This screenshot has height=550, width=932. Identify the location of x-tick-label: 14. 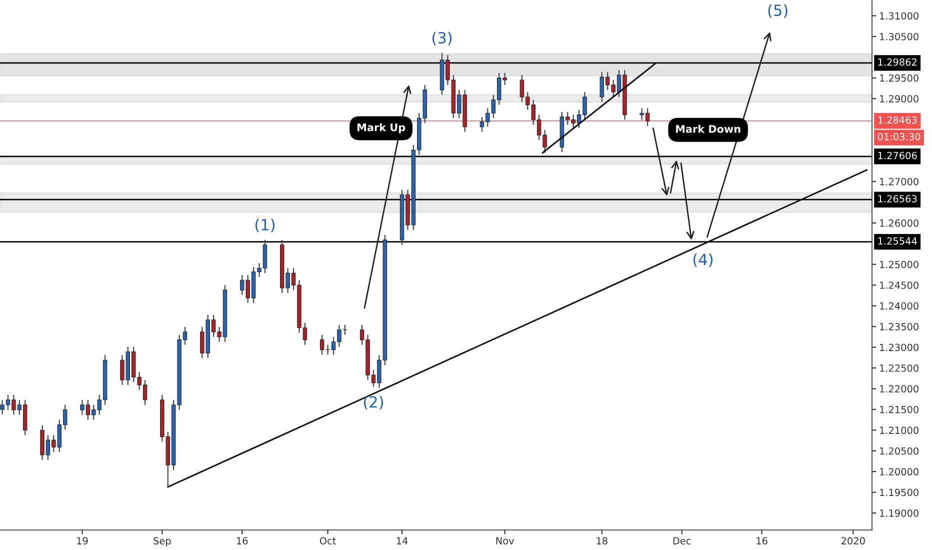
(402, 540).